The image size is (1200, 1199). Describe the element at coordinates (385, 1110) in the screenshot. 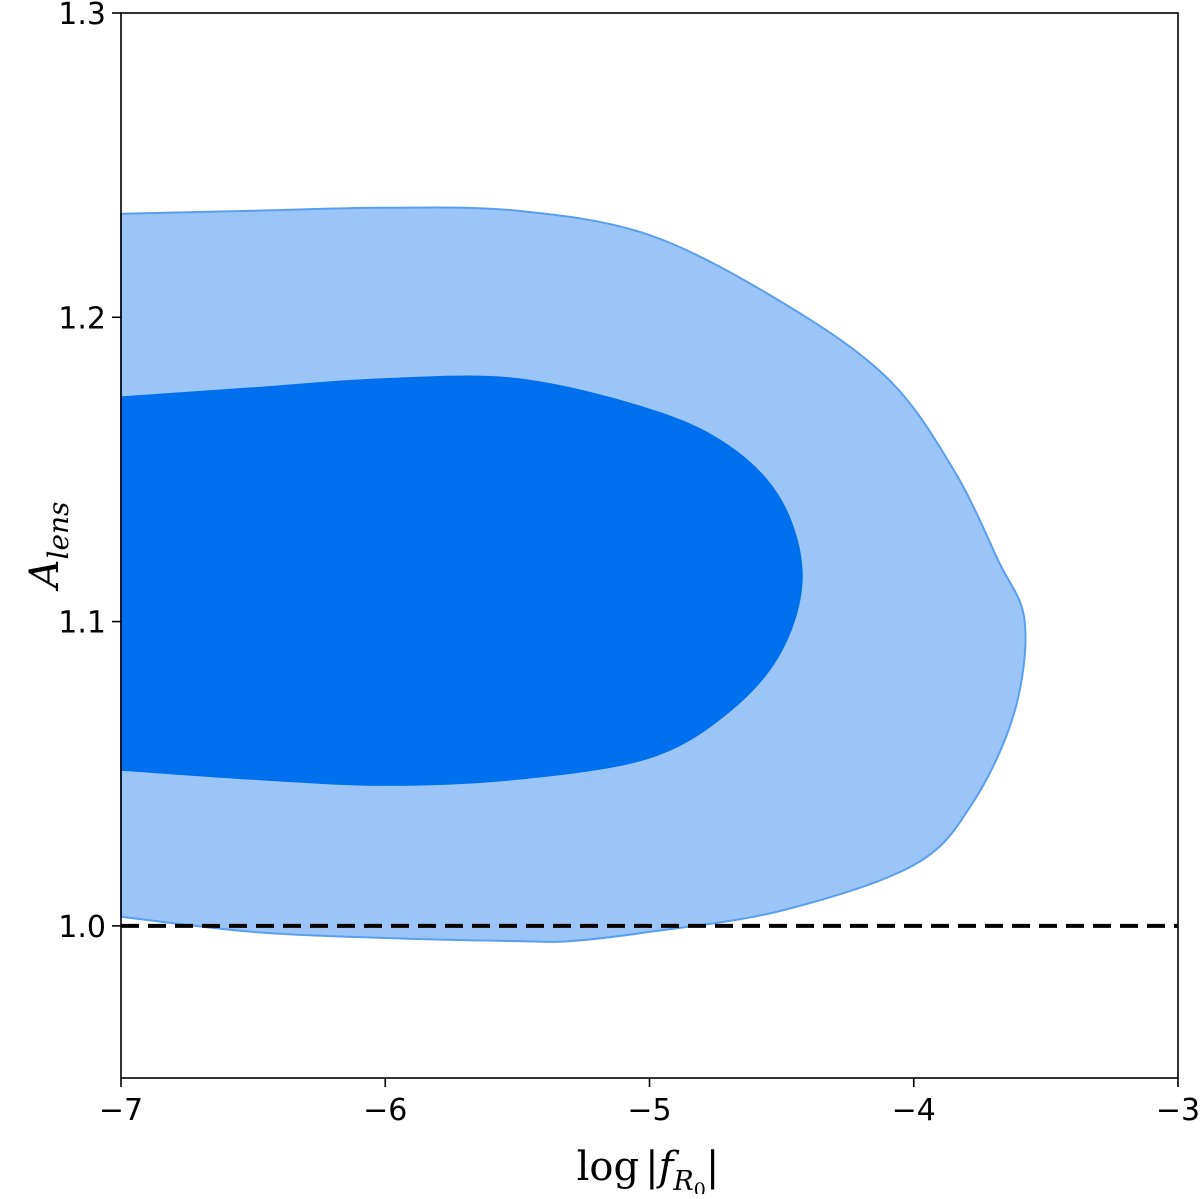

I see `x-tick-label: −6` at that location.